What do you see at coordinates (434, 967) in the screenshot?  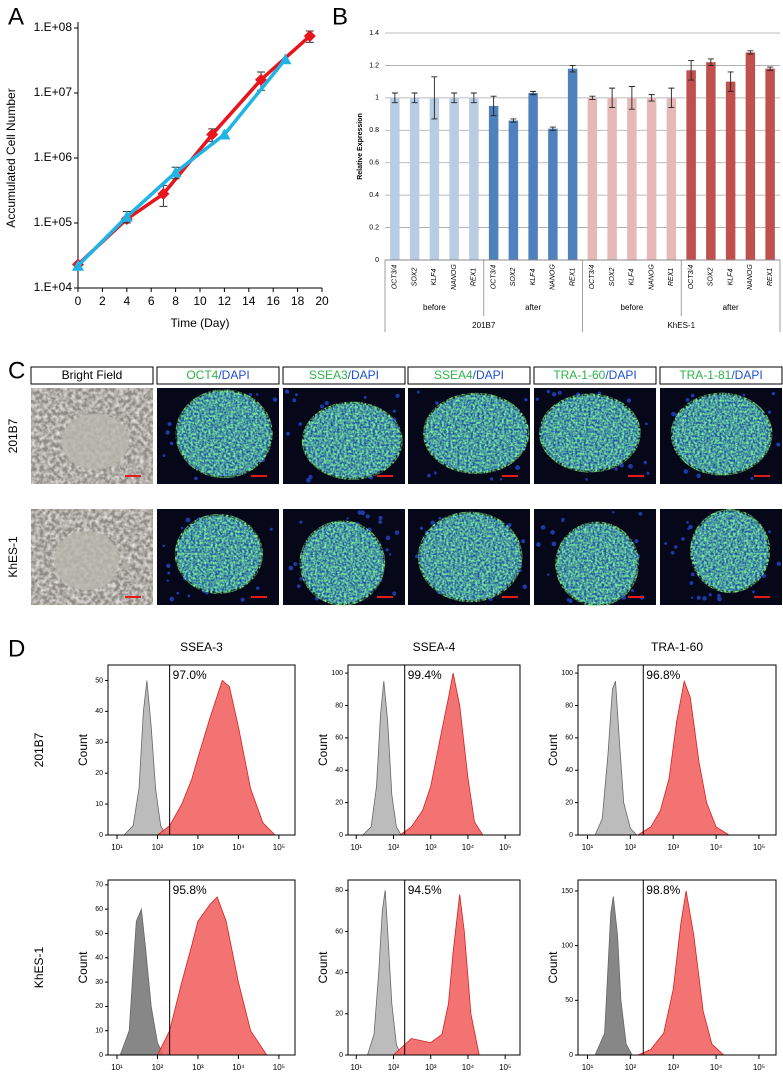 I see `plot-frame` at bounding box center [434, 967].